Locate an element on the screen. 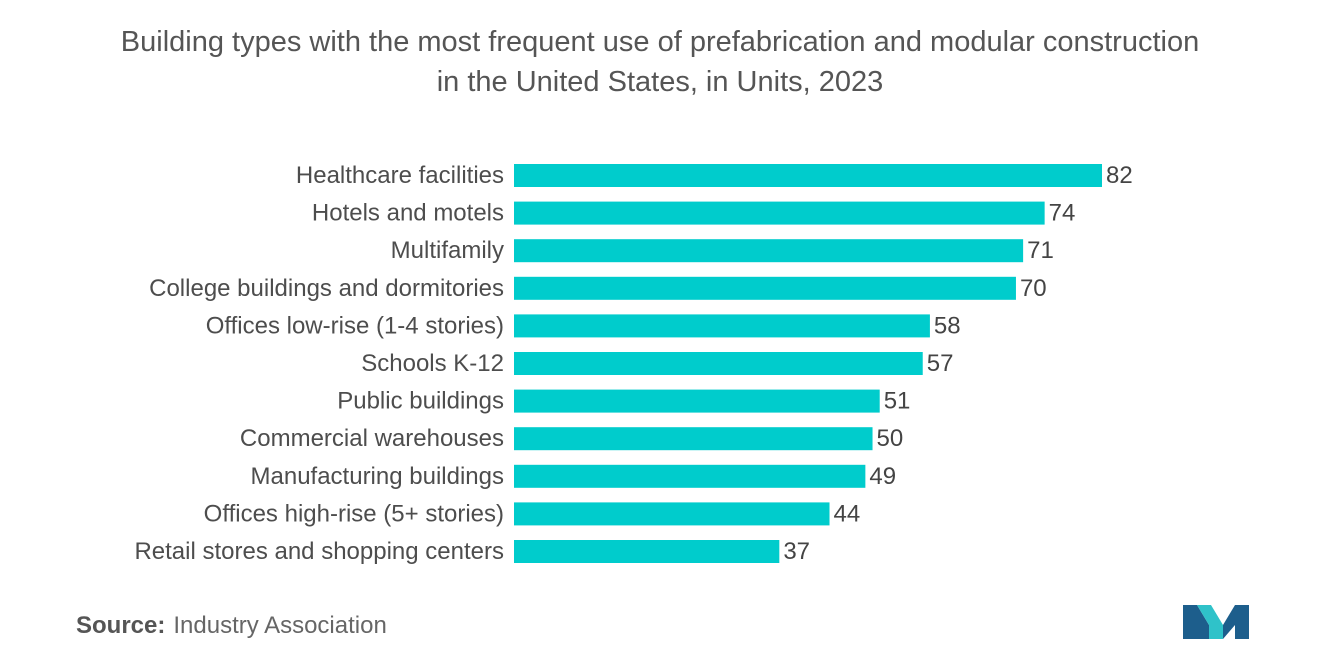  category-label: Public buildings is located at coordinates (420, 401).